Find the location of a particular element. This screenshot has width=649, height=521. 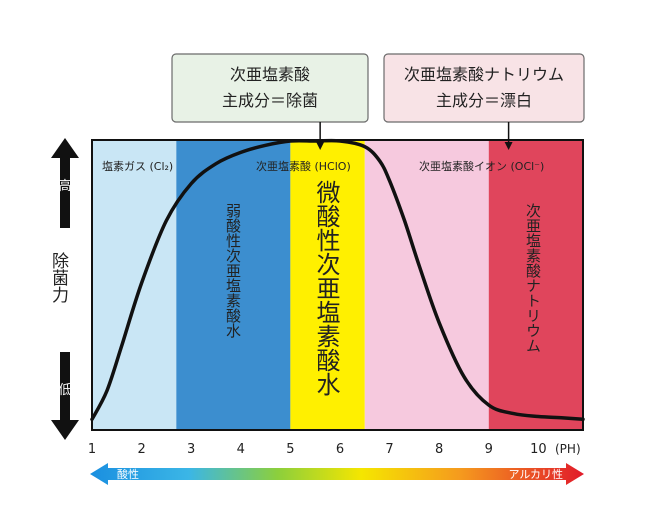

callout-hypochlorous-line2: 主成分＝除菌 is located at coordinates (270, 100).